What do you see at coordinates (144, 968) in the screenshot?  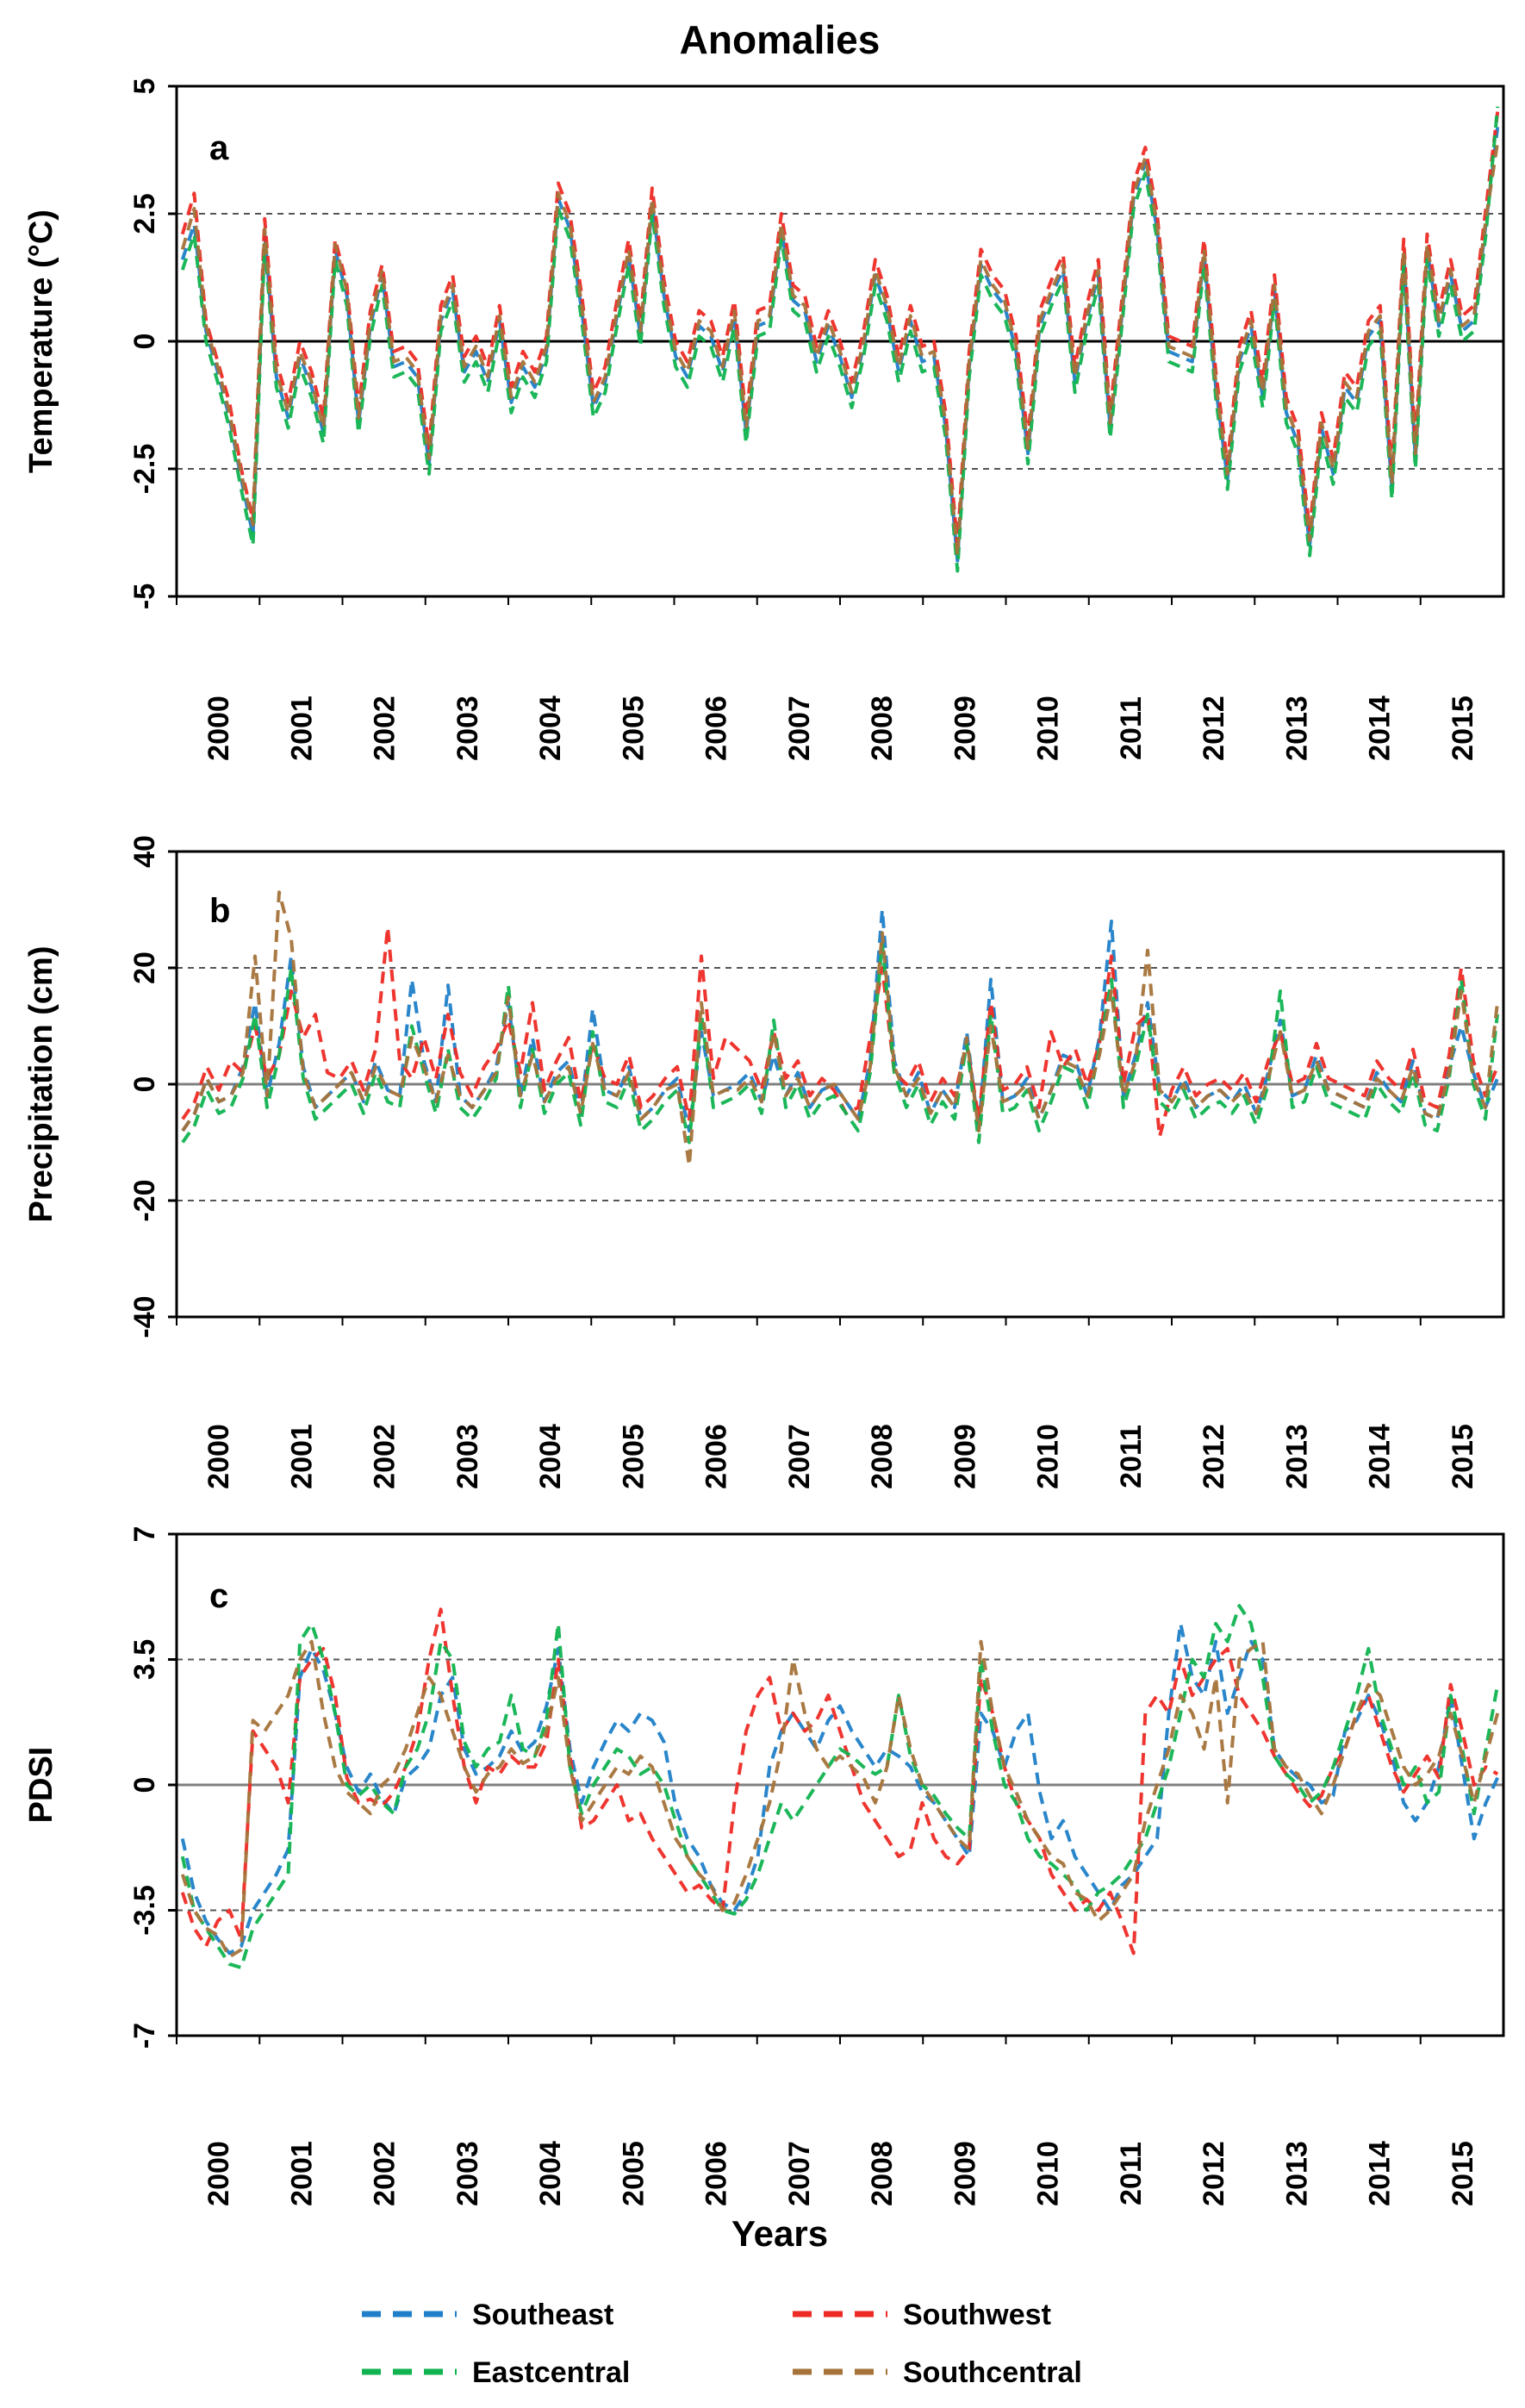 I see `y-tick-label: 20` at bounding box center [144, 968].